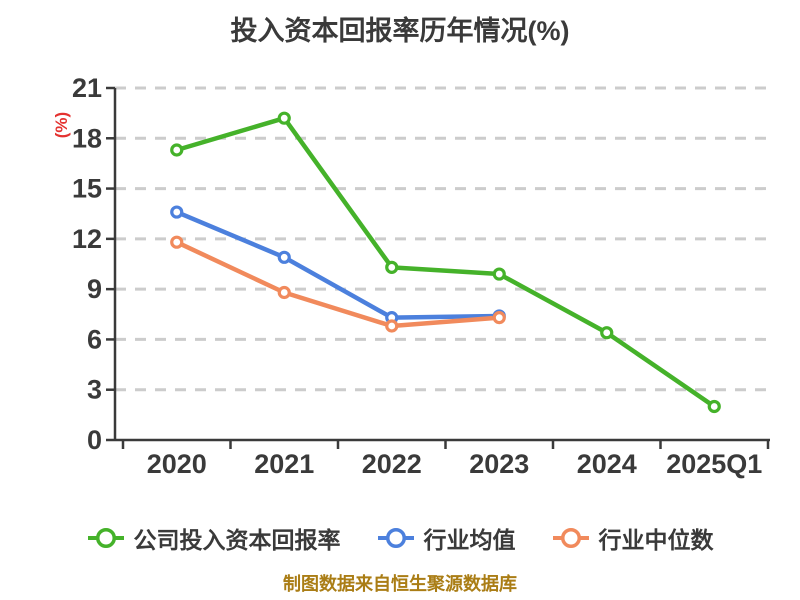 This screenshot has height=600, width=800. Describe the element at coordinates (94, 339) in the screenshot. I see `svg-text: 6` at that location.